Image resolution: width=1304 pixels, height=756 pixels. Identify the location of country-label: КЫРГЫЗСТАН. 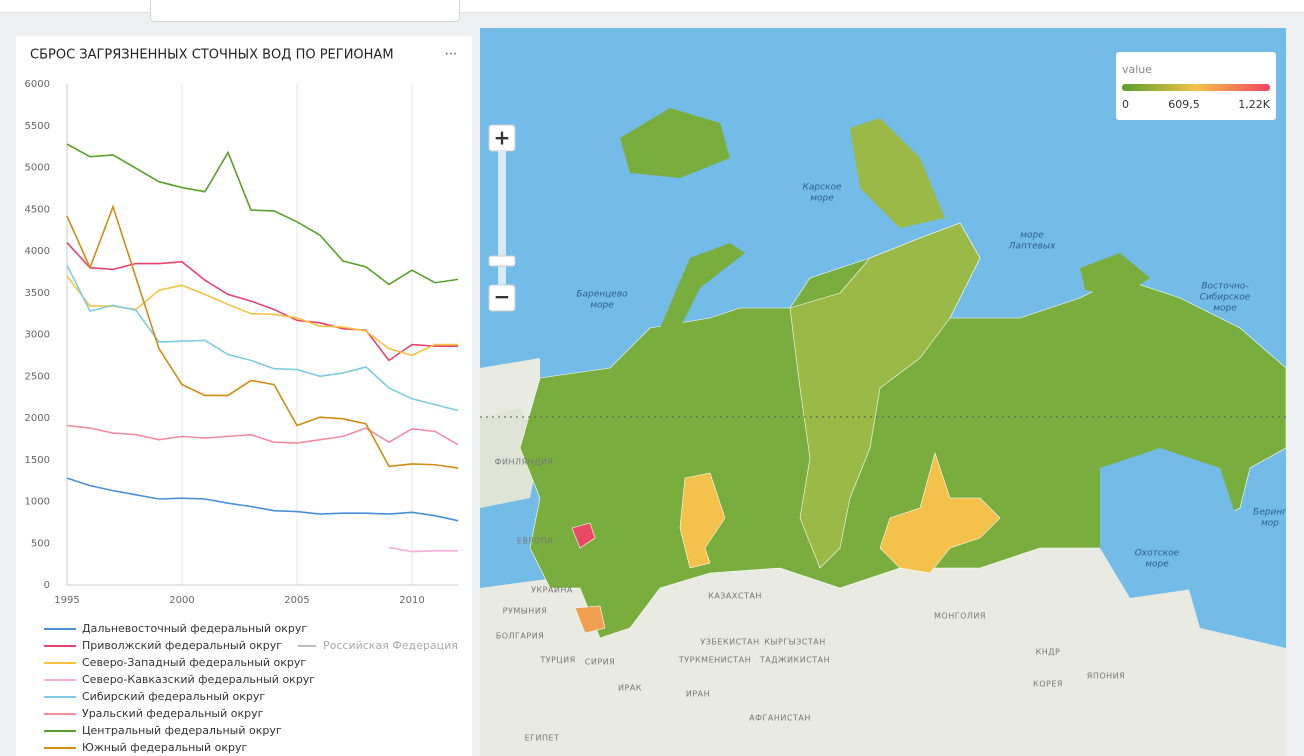
(795, 642).